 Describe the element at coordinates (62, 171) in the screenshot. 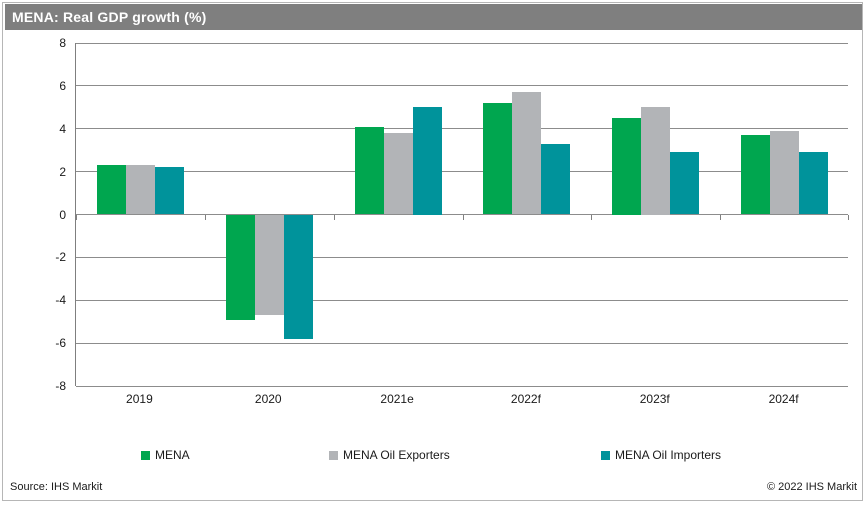

I see `y-tick-label-2: 2` at that location.